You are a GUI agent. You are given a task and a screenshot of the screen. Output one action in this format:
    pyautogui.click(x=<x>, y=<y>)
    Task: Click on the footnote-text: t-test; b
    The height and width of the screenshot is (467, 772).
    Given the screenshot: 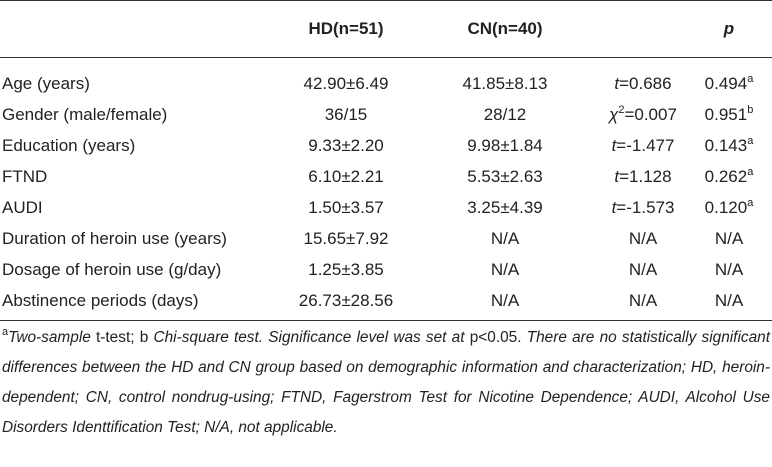 What is the action you would take?
    pyautogui.click(x=122, y=337)
    